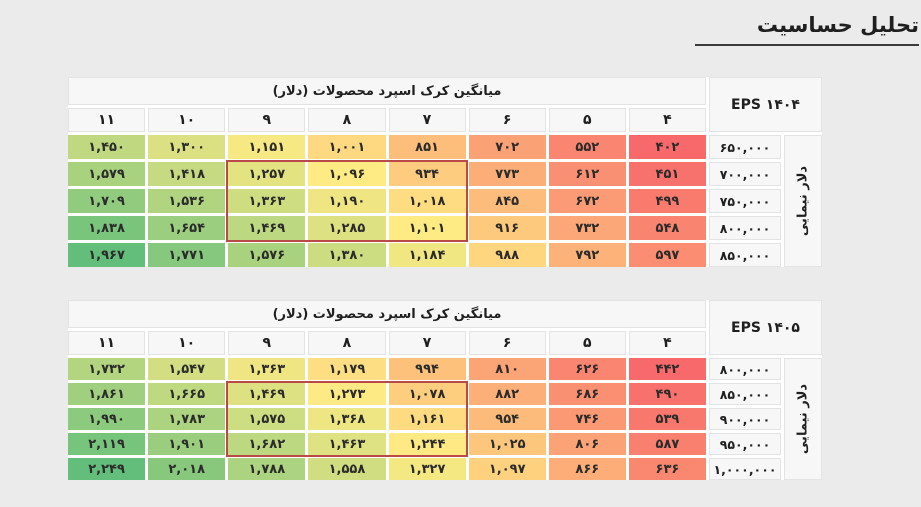 This screenshot has width=921, height=507. Describe the element at coordinates (427, 369) in the screenshot. I see `heatmap-cell: ۹۹۴` at that location.